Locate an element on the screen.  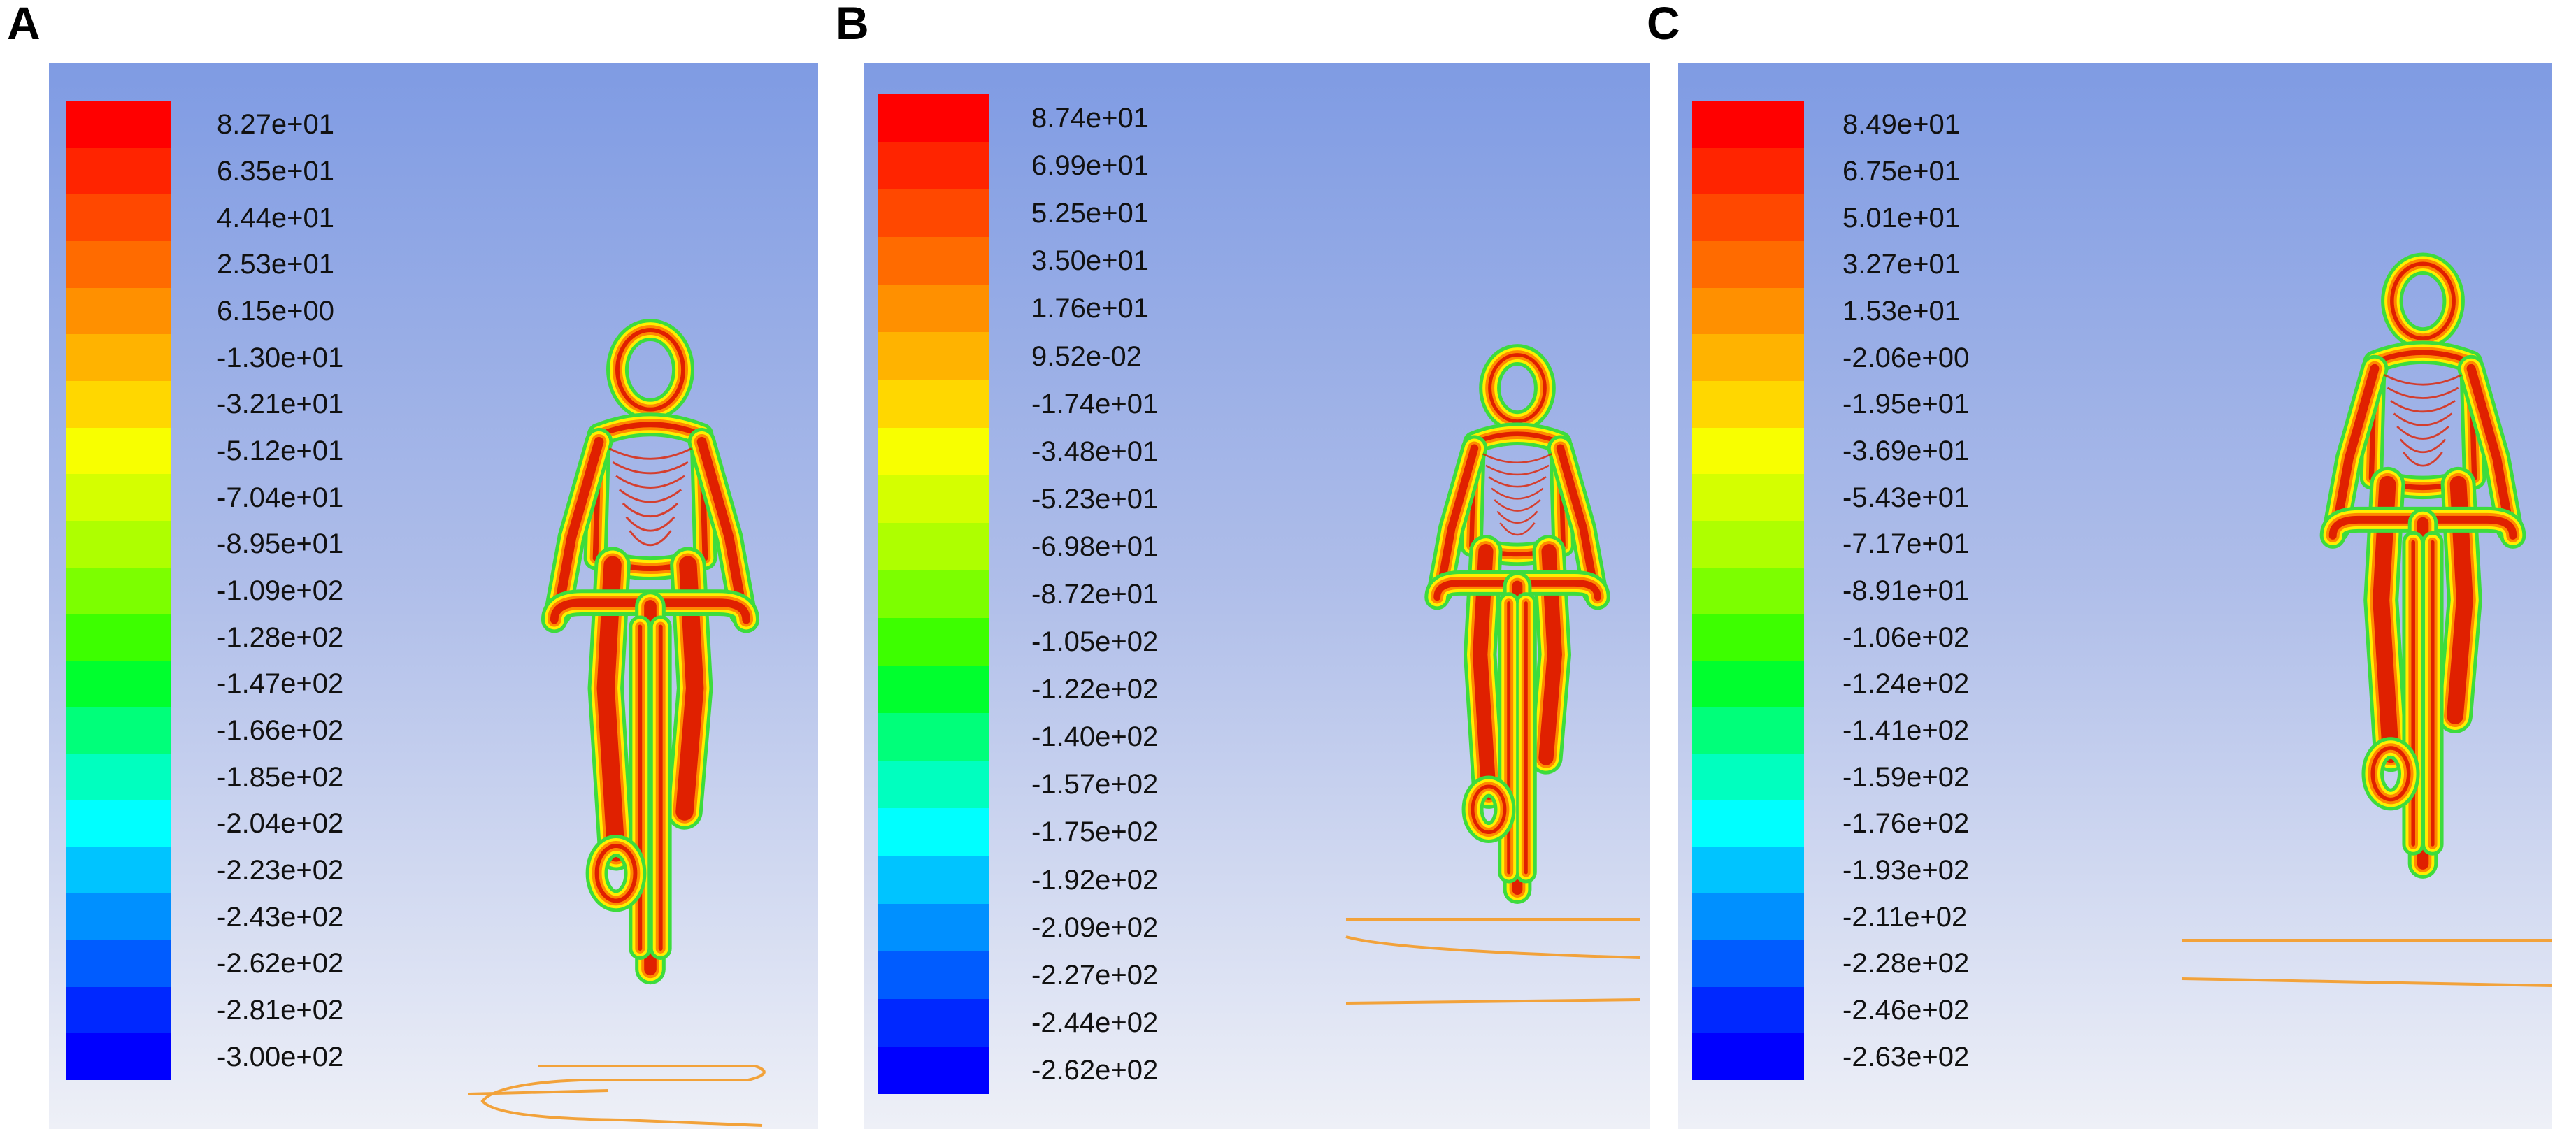
colorbar-tick-label: 5.01e+01 is located at coordinates (1901, 218).